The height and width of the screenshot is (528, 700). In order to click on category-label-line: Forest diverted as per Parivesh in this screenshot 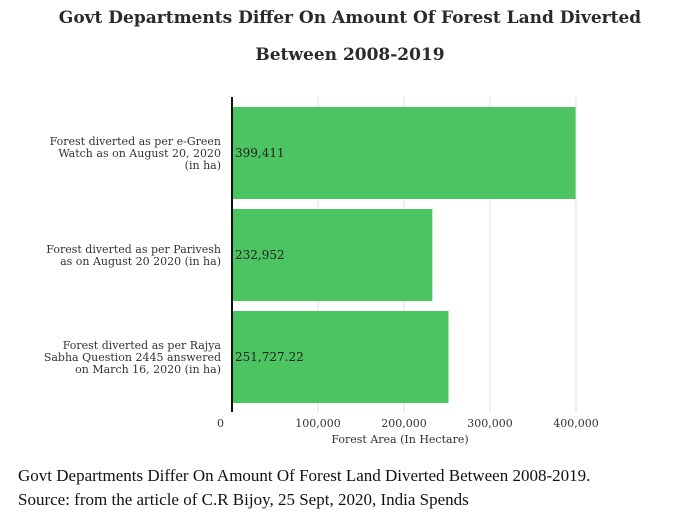, I will do `click(133, 249)`.